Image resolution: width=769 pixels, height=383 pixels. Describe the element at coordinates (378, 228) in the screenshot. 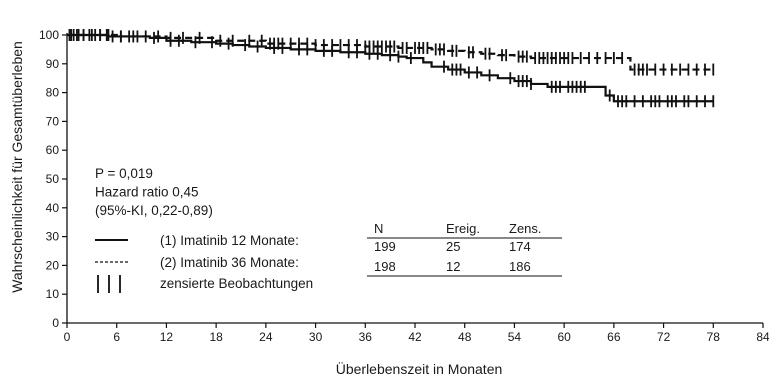

I see `table-header: N` at that location.